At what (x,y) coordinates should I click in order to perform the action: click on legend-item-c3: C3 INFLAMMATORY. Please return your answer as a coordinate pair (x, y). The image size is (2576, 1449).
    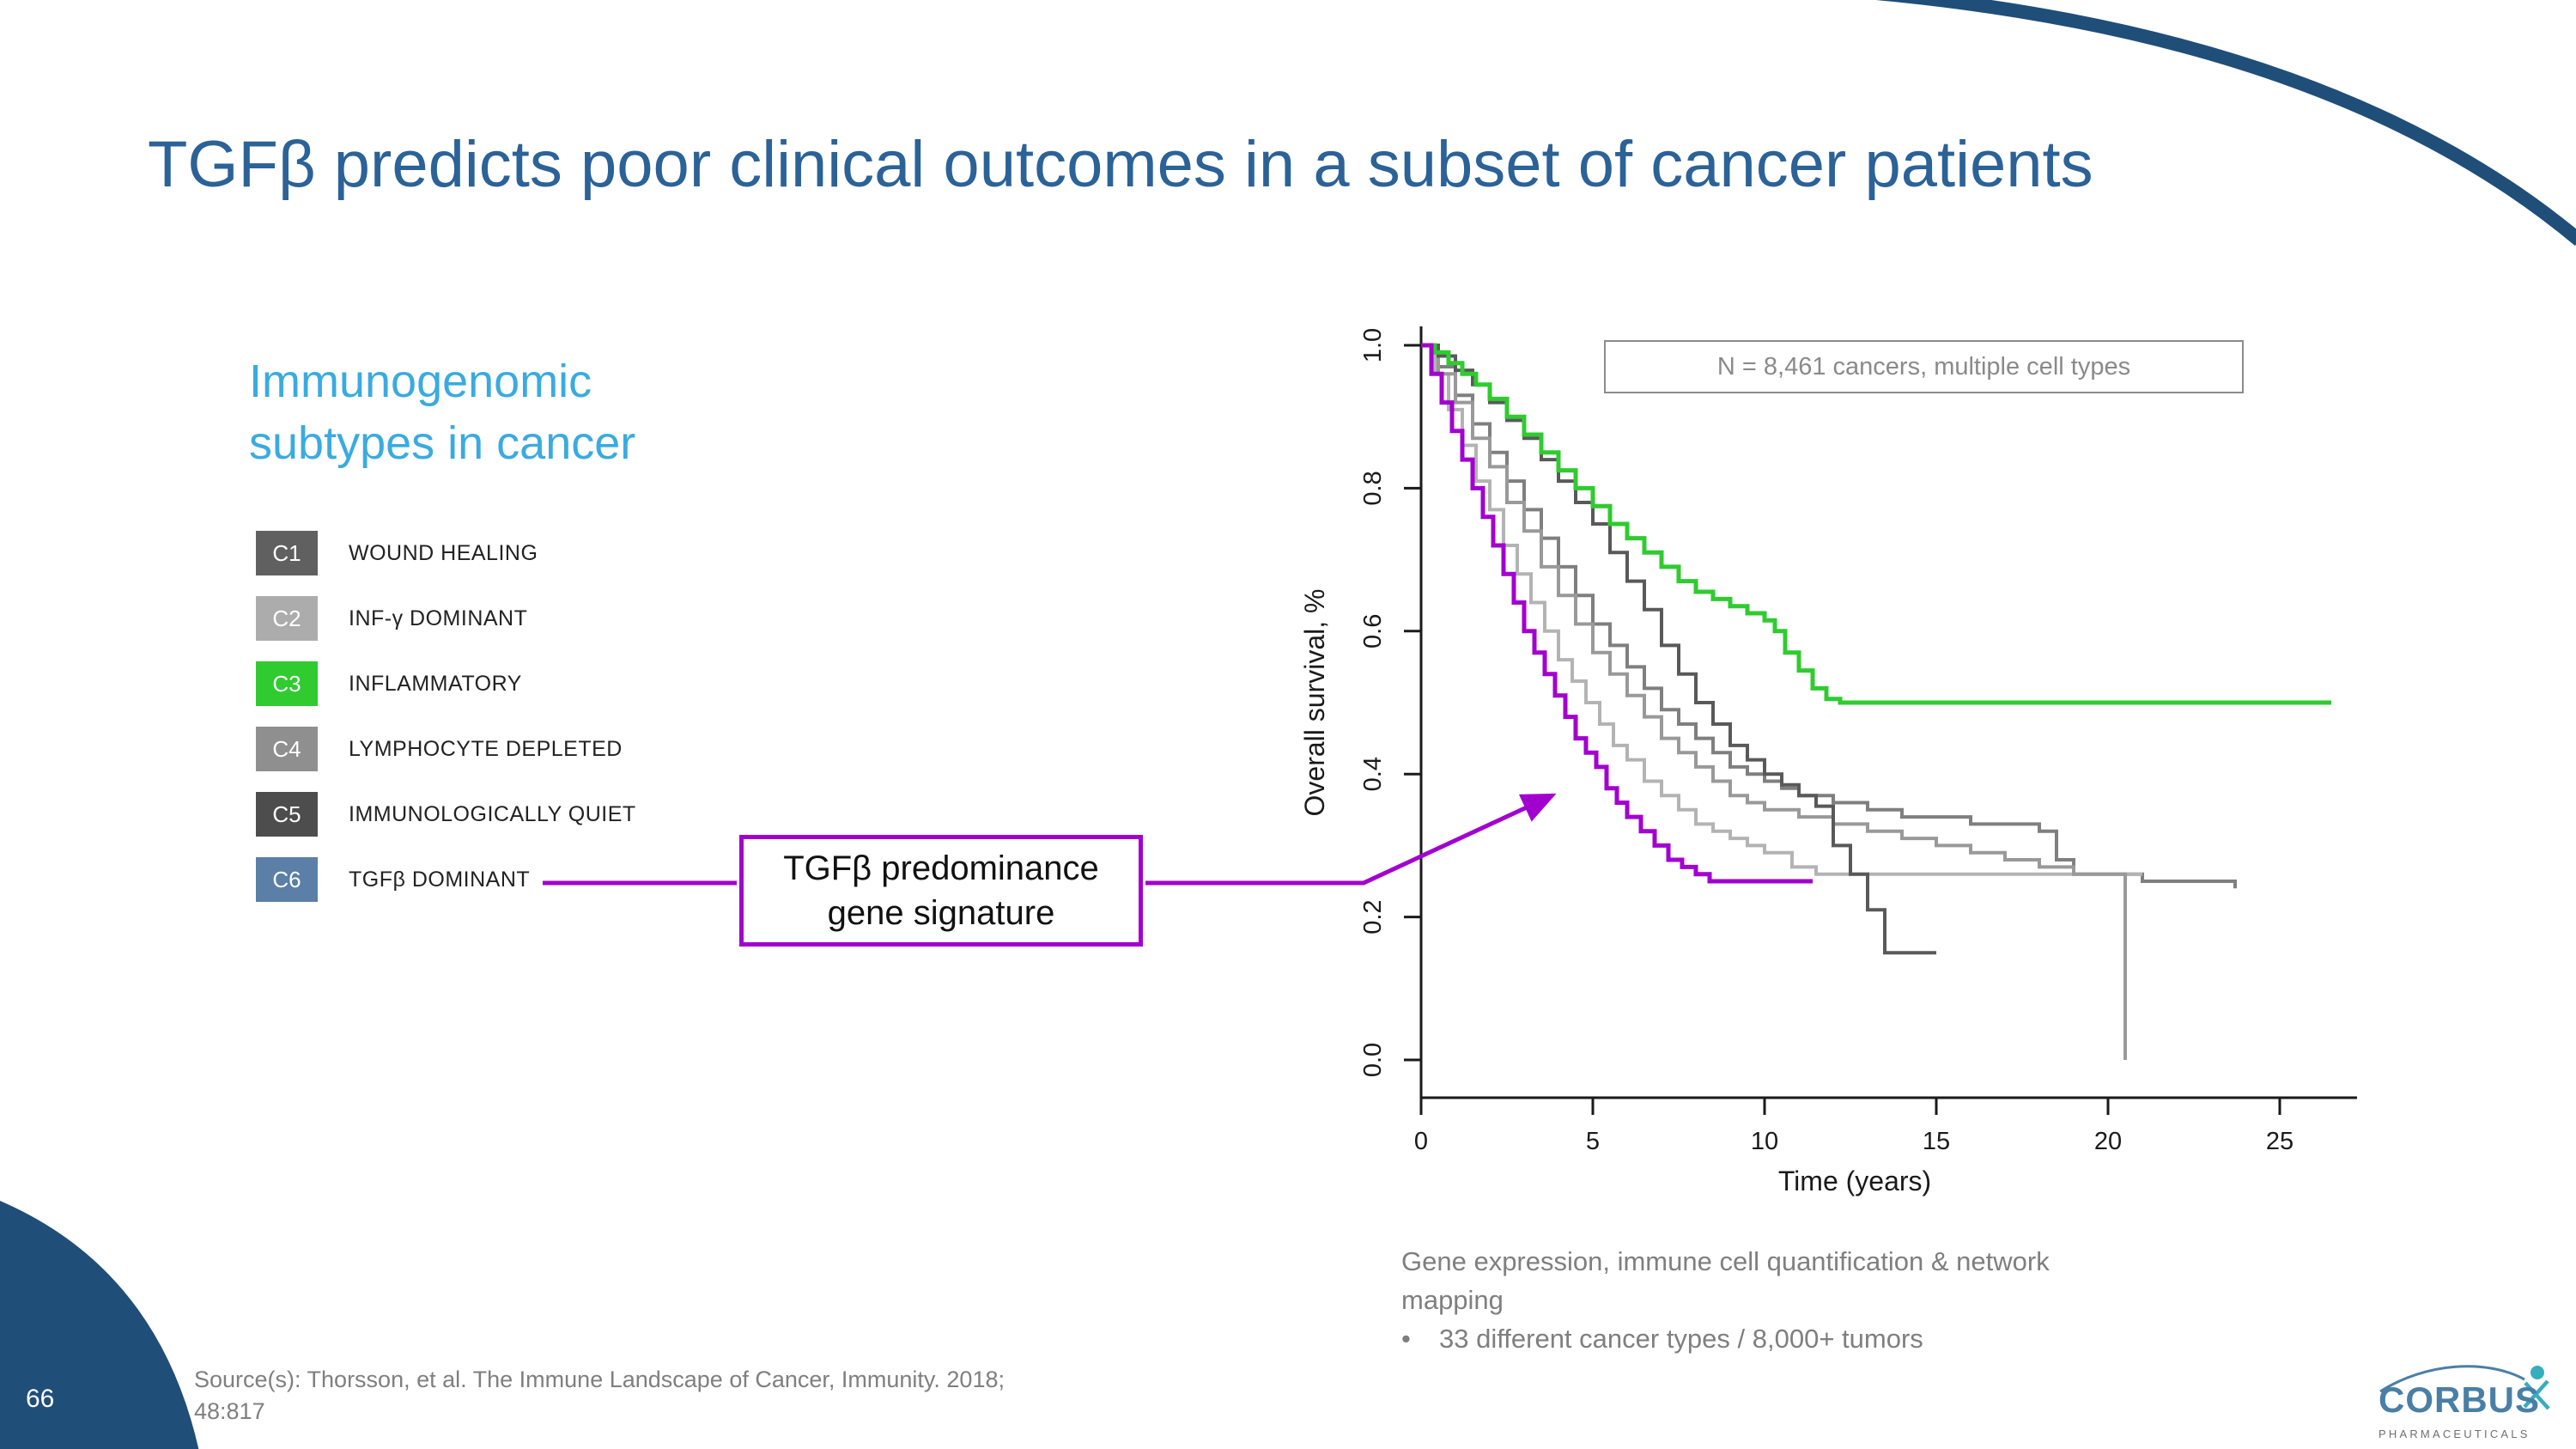
    Looking at the image, I should click on (446, 683).